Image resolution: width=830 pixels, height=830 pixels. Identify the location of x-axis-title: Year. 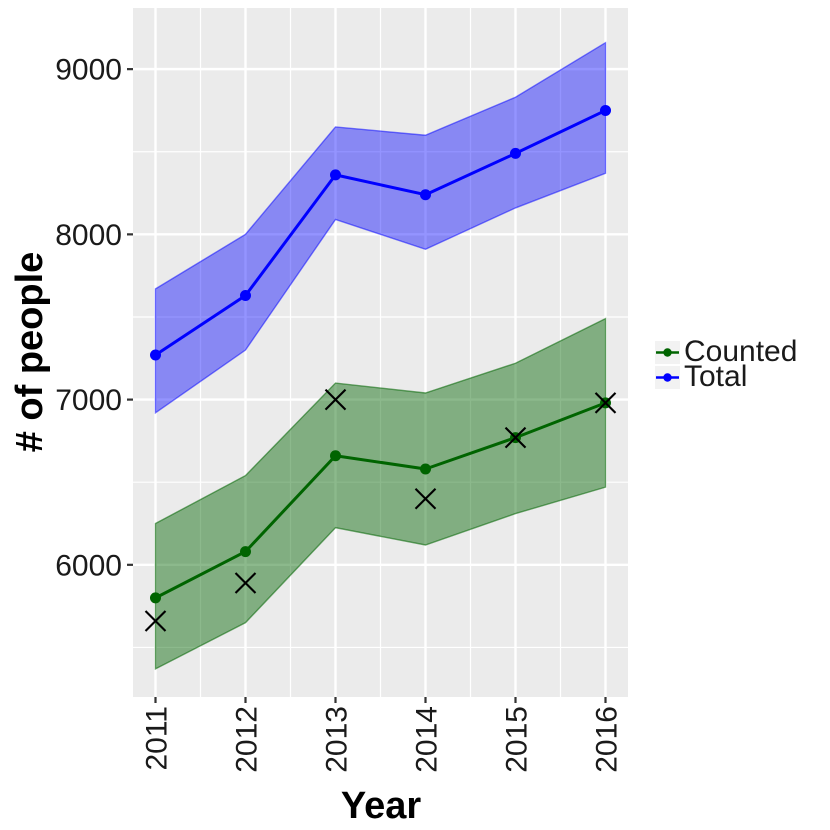
(381, 806).